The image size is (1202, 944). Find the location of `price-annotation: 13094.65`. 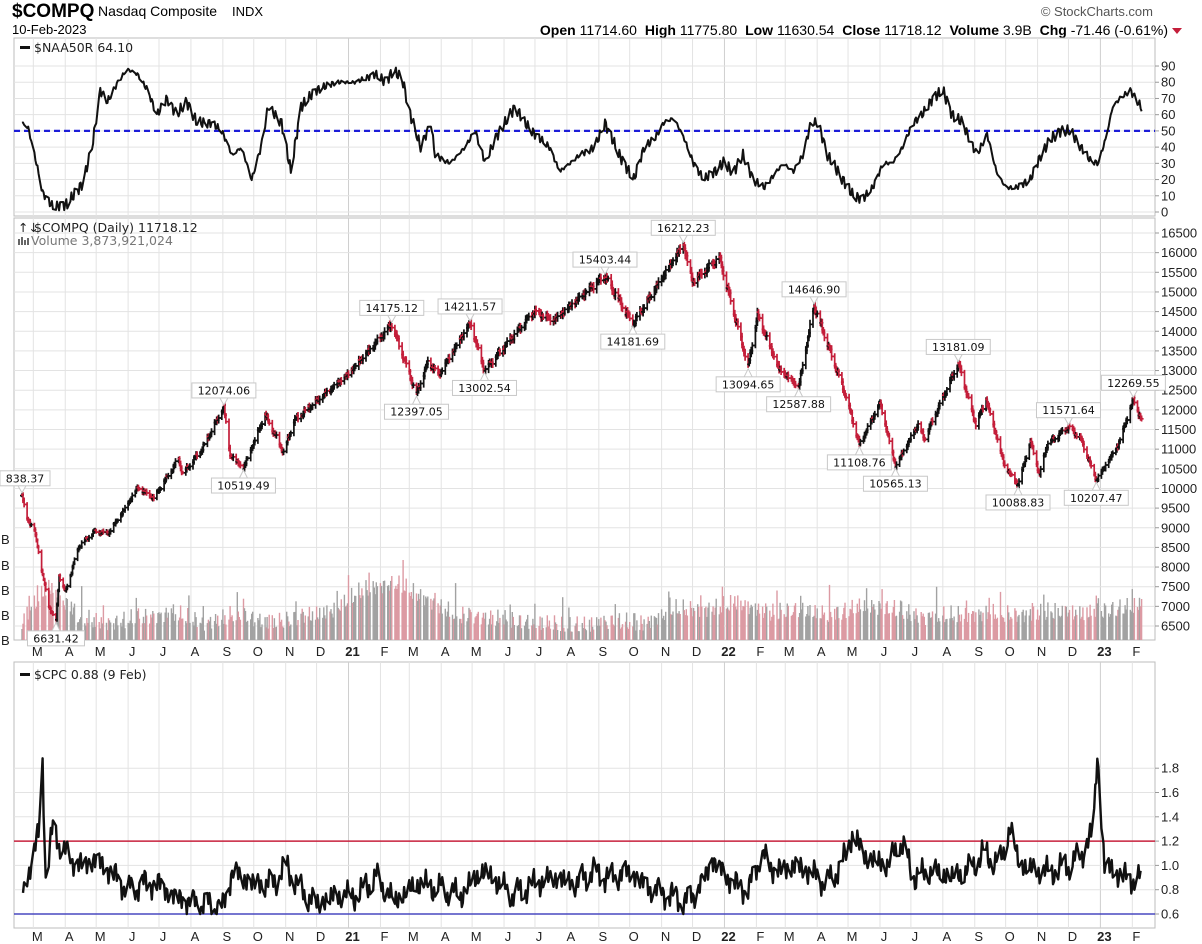

price-annotation: 13094.65 is located at coordinates (748, 380).